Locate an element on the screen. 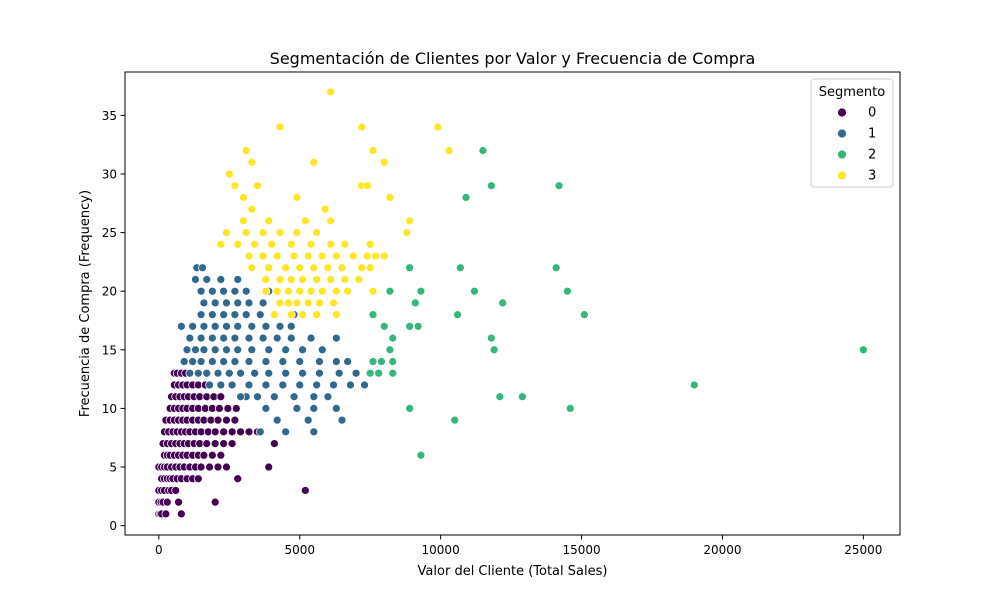 The height and width of the screenshot is (600, 1000). y-tick-label: 30 is located at coordinates (109, 174).